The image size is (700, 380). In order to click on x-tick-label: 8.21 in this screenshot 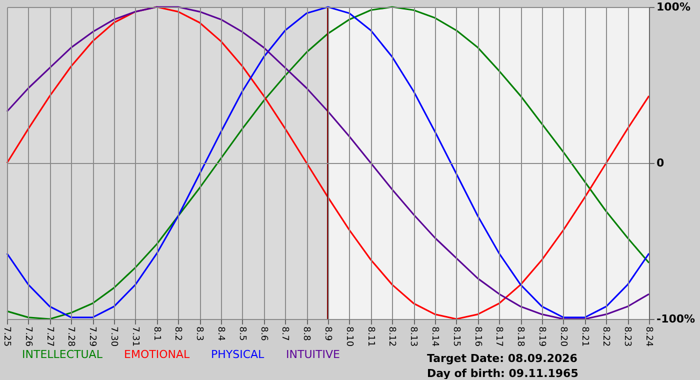, I will do `click(584, 336)`.